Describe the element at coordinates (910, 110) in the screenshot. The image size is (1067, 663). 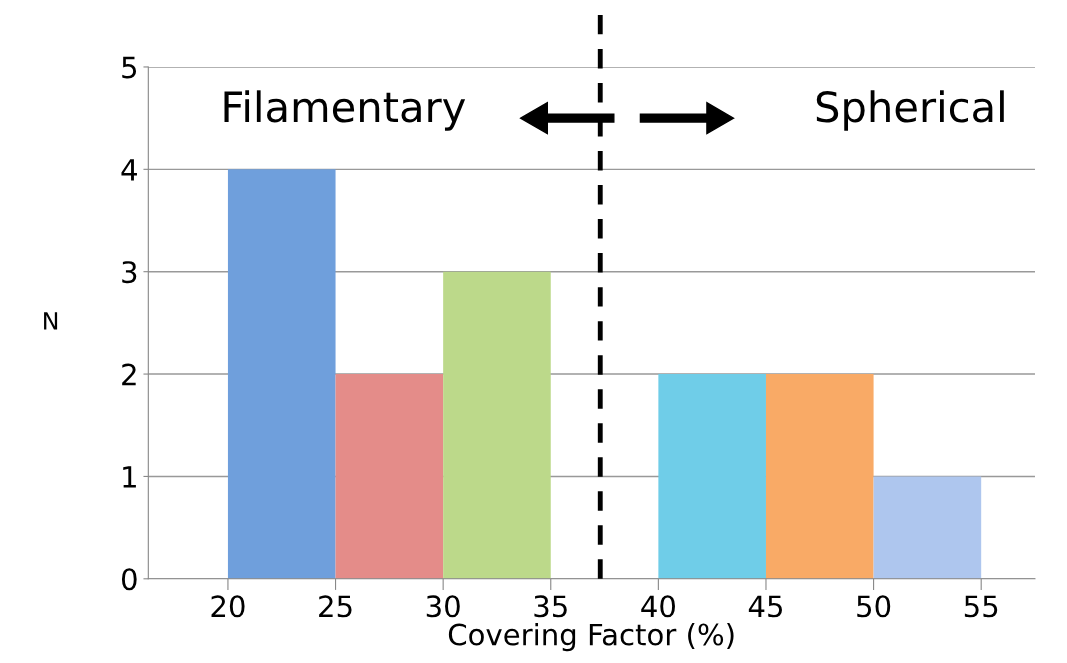
I see `annotation: Spherical` at that location.